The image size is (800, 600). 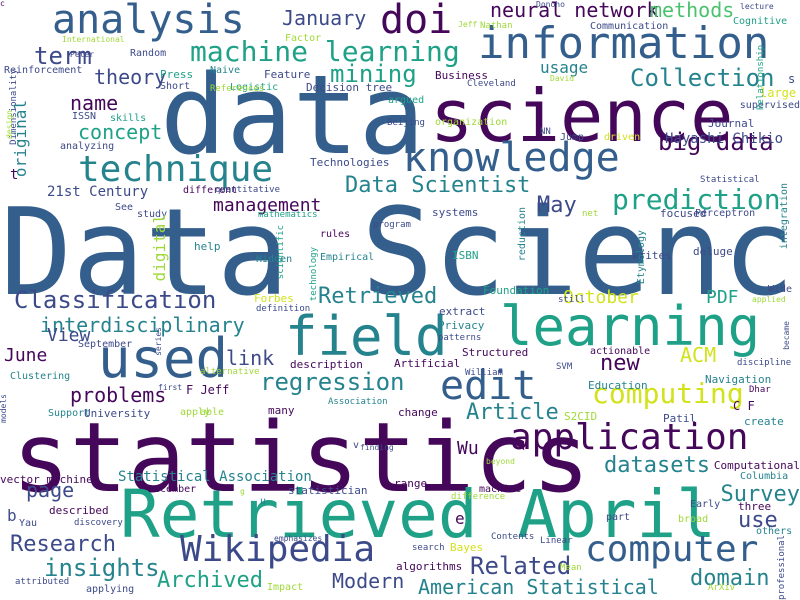 What do you see at coordinates (484, 373) in the screenshot?
I see `word-william: William` at bounding box center [484, 373].